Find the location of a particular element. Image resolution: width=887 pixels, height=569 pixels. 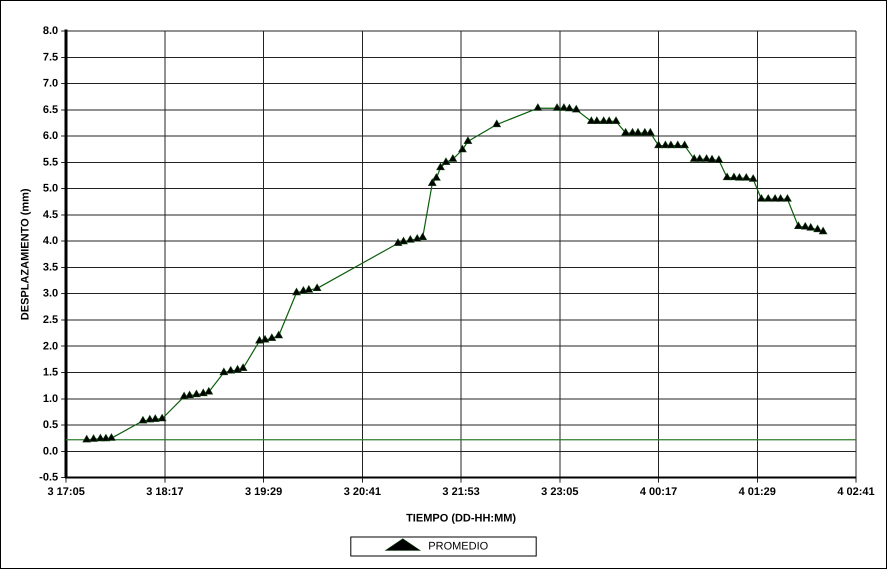

y-tick-label: 2.5 is located at coordinates (50, 320).